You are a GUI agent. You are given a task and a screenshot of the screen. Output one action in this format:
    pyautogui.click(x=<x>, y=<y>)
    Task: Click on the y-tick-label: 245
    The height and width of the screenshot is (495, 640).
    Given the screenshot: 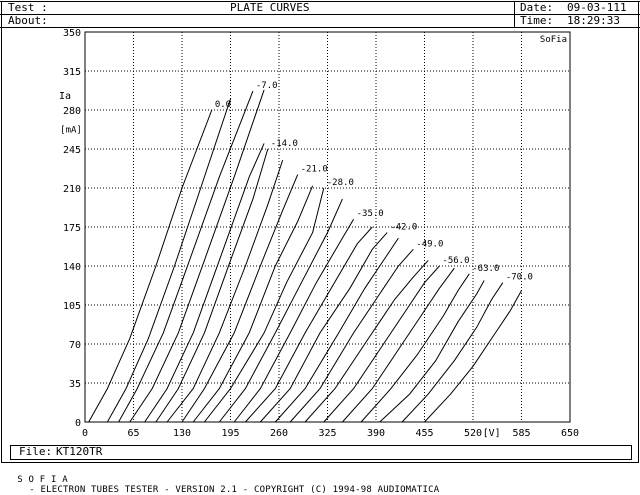 What is the action you would take?
    pyautogui.click(x=72, y=150)
    